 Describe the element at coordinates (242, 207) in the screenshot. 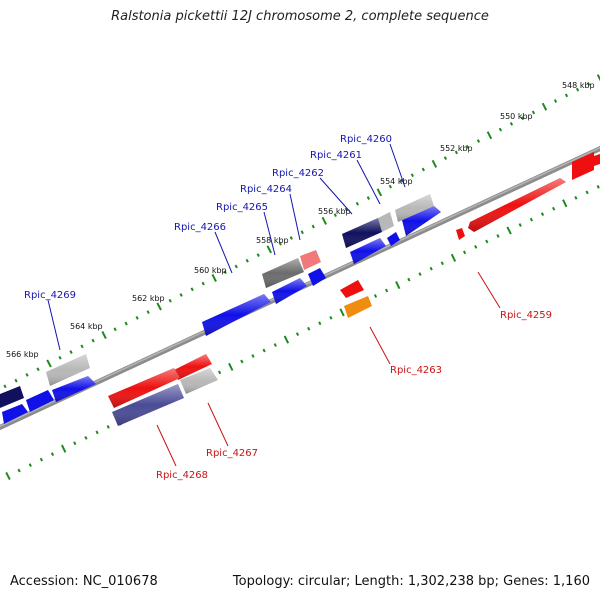

I see `gene-label: Rpic_4265` at that location.